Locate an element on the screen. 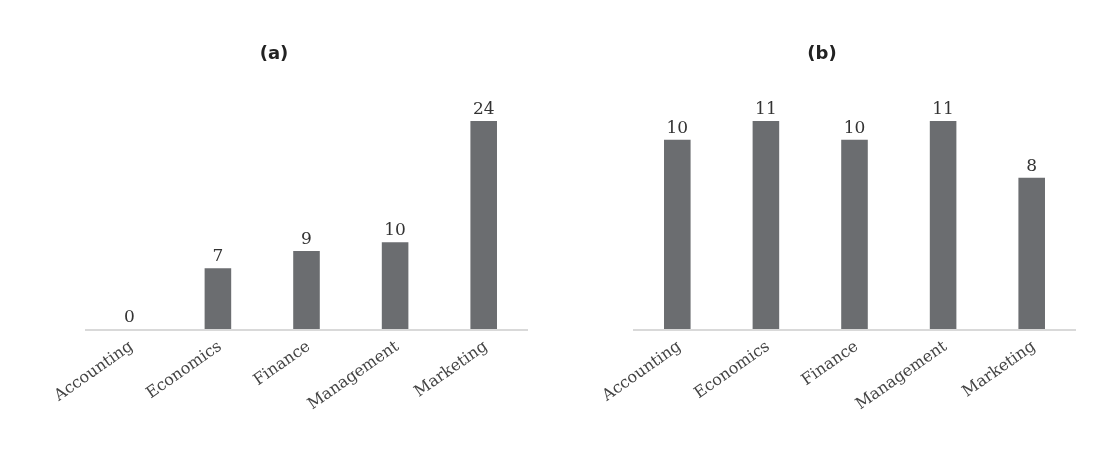 This screenshot has width=1096, height=459. data-label: 7 is located at coordinates (218, 255).